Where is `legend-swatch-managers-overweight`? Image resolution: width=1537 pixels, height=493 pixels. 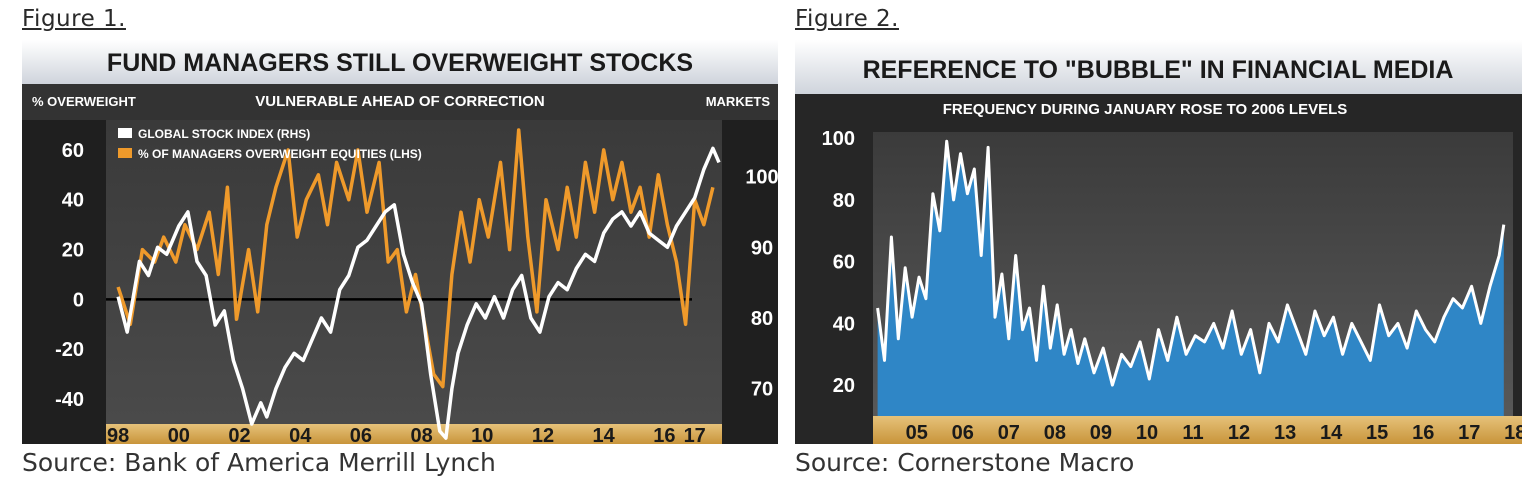
legend-swatch-managers-overweight is located at coordinates (125, 153).